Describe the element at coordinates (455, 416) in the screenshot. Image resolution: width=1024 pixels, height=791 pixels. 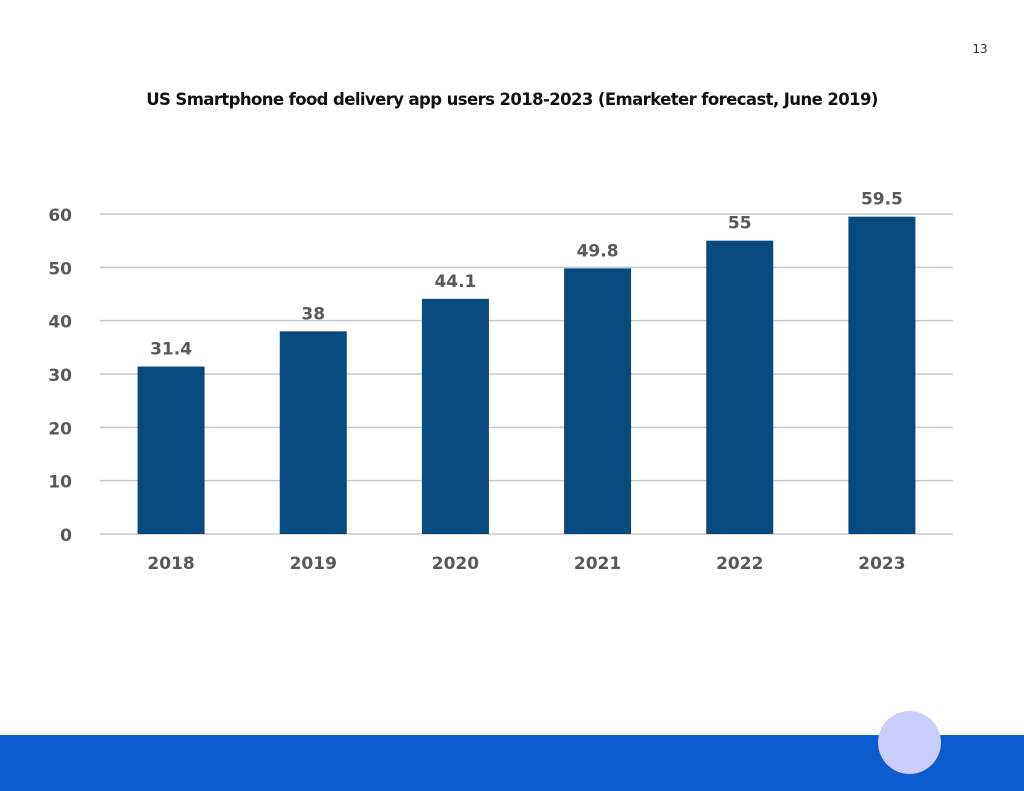
I see `bar-2020` at that location.